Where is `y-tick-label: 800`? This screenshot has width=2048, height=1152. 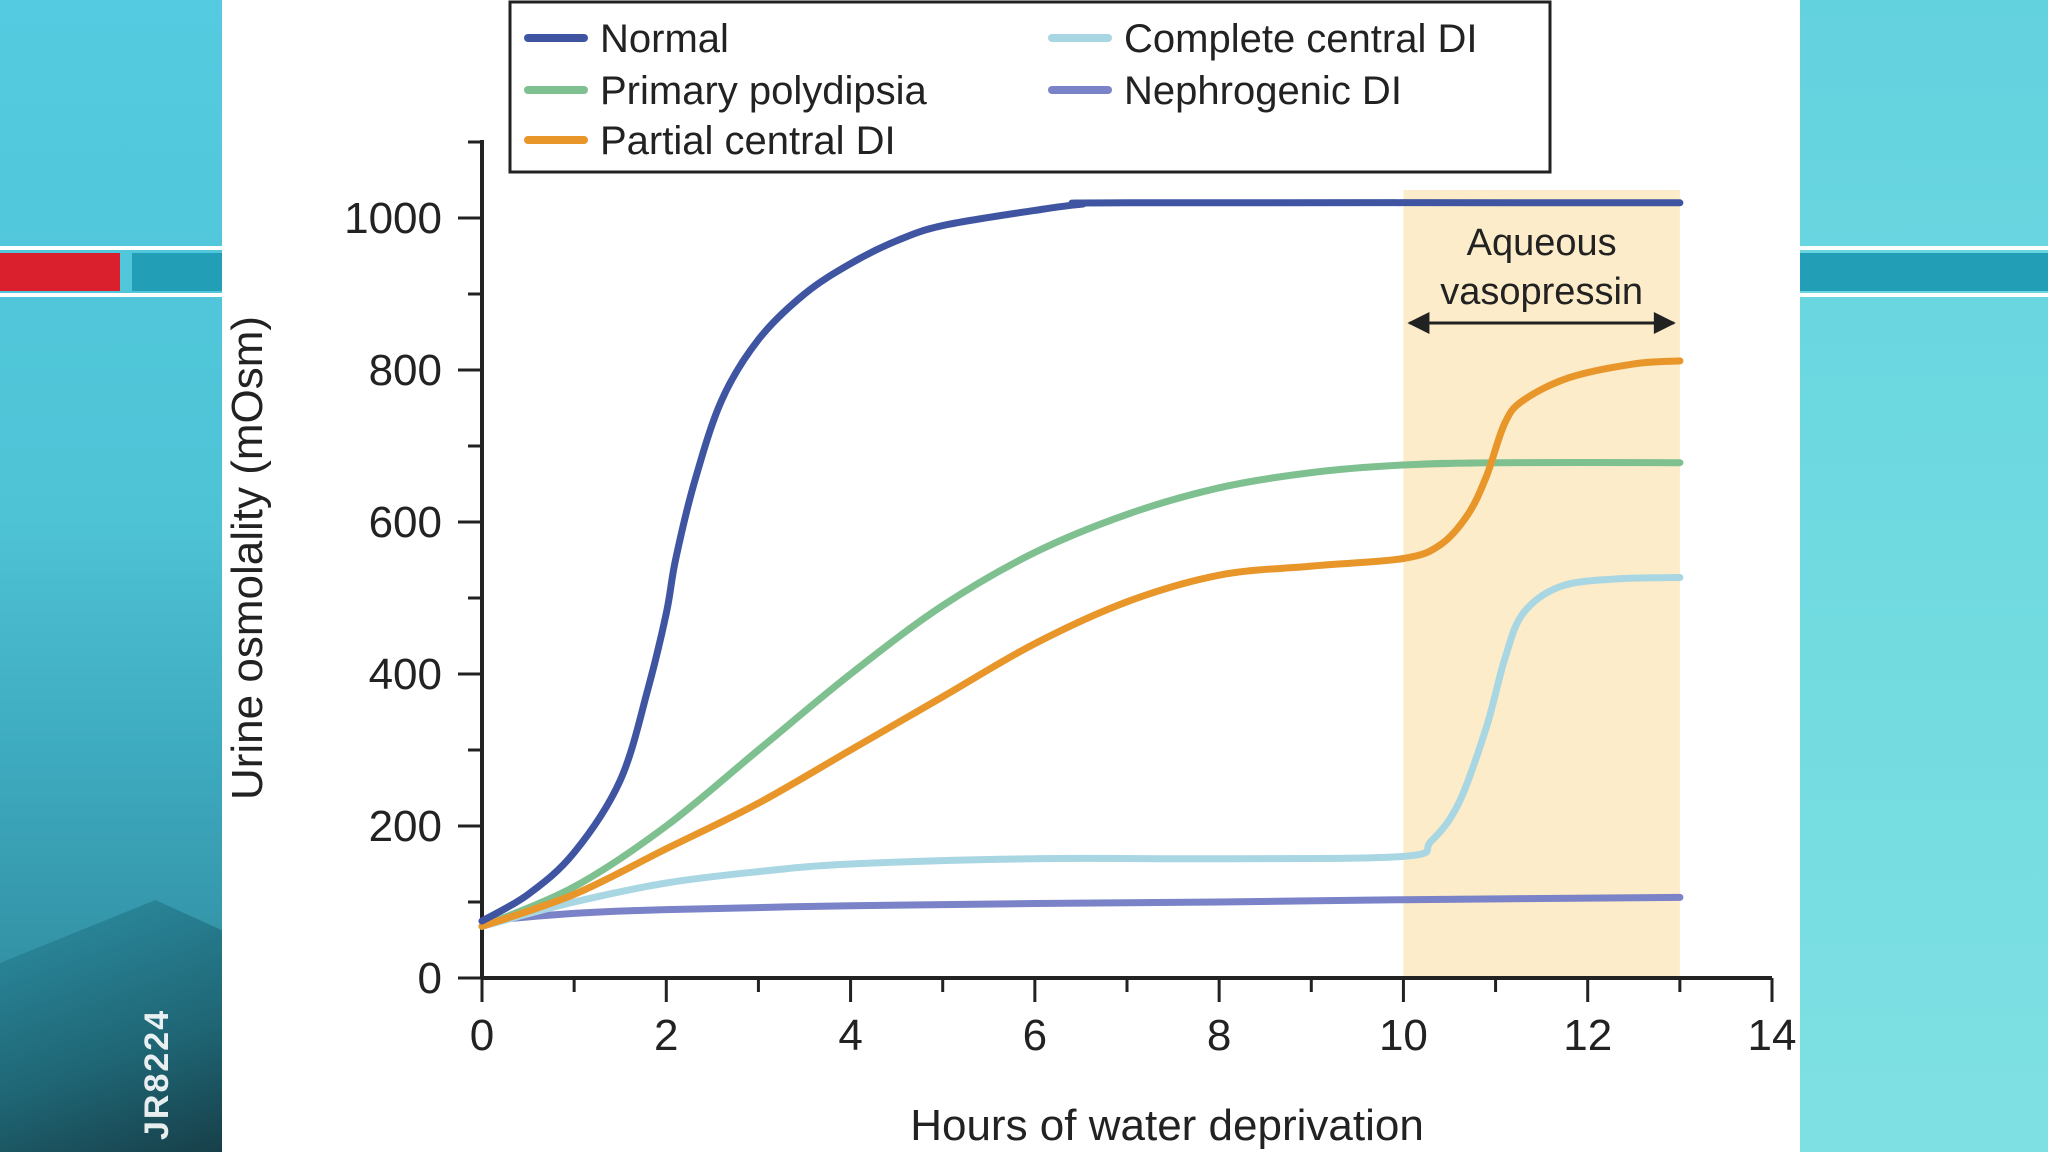
y-tick-label: 800 is located at coordinates (405, 370).